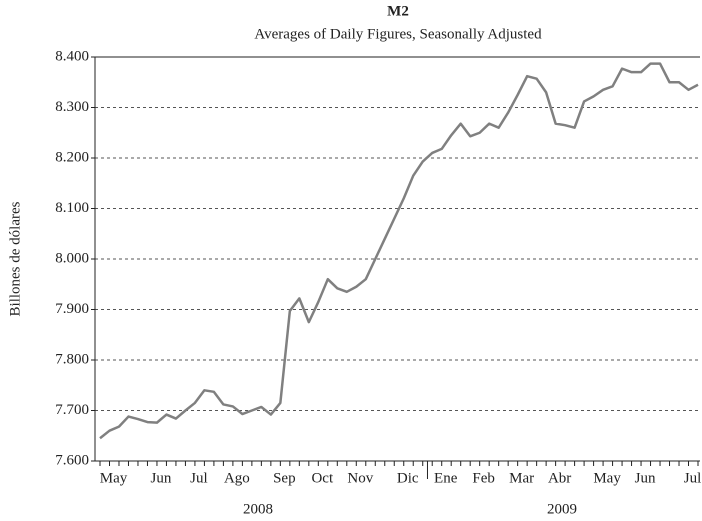 This screenshot has height=521, width=702. Describe the element at coordinates (521, 478) in the screenshot. I see `x-tick-label: Mar` at that location.